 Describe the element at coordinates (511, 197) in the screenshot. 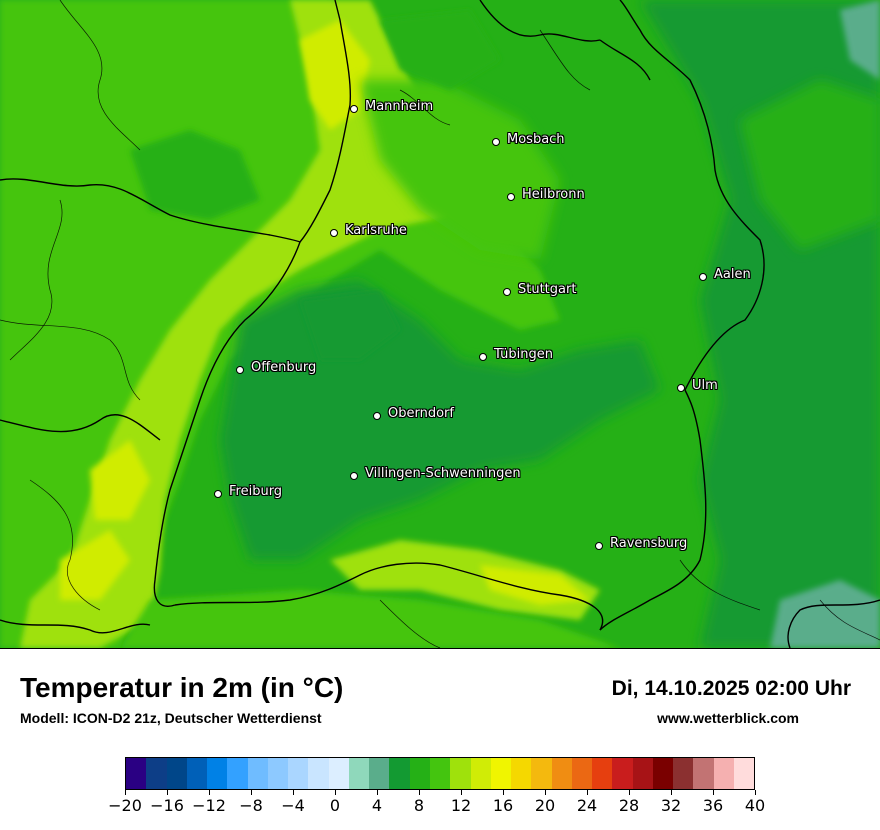

I see `city-dot-heilbronn` at that location.